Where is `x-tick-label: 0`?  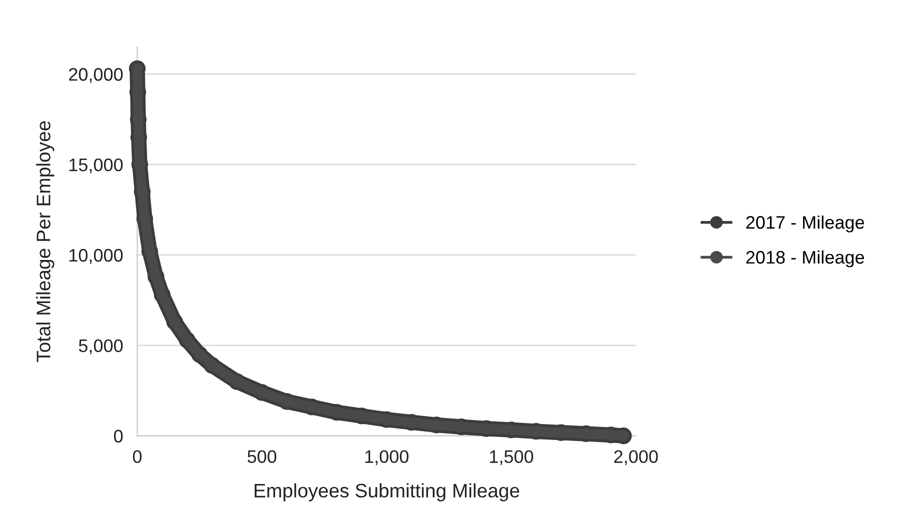 x-tick-label: 0 is located at coordinates (137, 457).